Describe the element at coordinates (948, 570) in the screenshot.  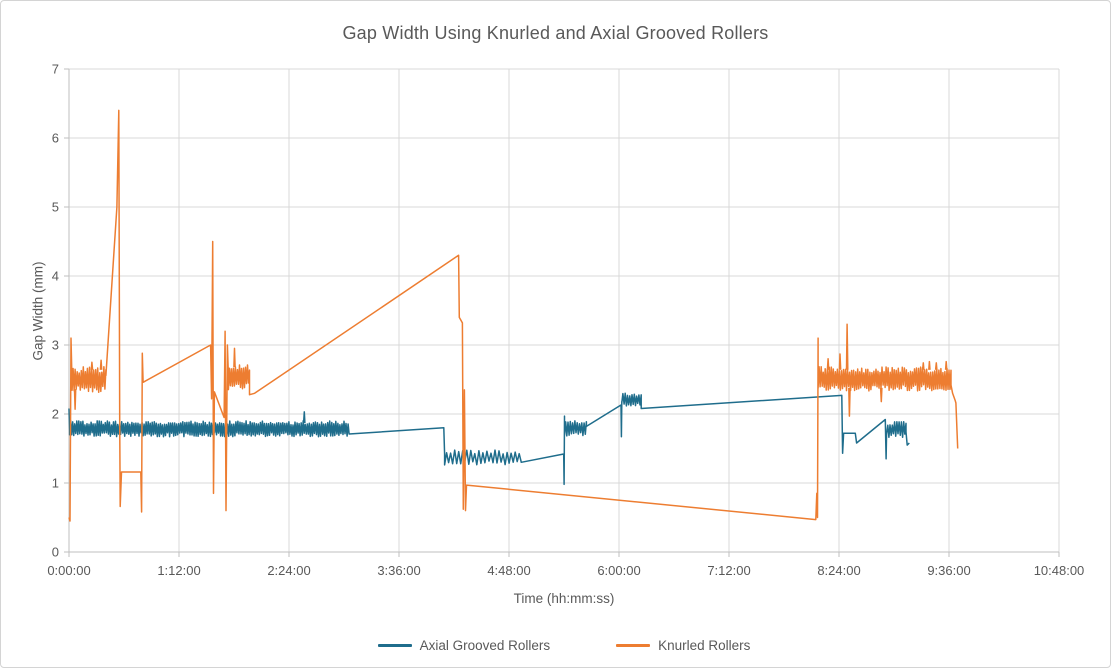
I see `x-tick-label: 9:36:00` at that location.